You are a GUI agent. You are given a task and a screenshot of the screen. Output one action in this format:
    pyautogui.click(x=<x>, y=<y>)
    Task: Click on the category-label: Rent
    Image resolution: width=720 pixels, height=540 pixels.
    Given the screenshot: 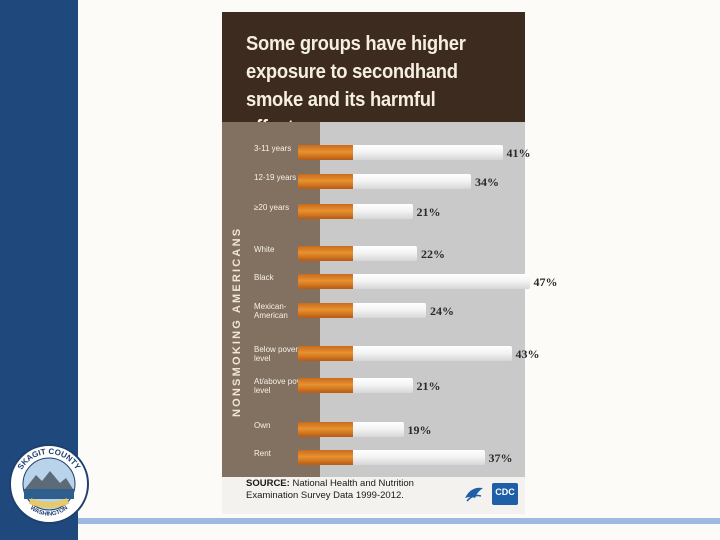 What is the action you would take?
    pyautogui.click(x=262, y=453)
    